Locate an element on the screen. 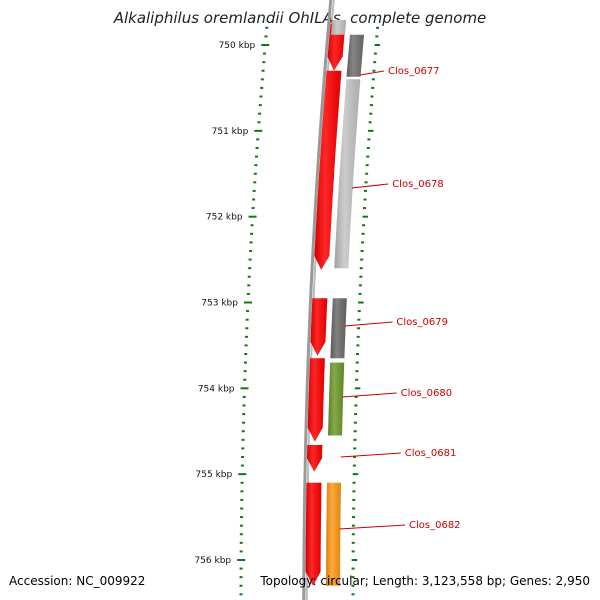 This screenshot has width=600, height=600. gene-label: Clos_0680 is located at coordinates (427, 393).